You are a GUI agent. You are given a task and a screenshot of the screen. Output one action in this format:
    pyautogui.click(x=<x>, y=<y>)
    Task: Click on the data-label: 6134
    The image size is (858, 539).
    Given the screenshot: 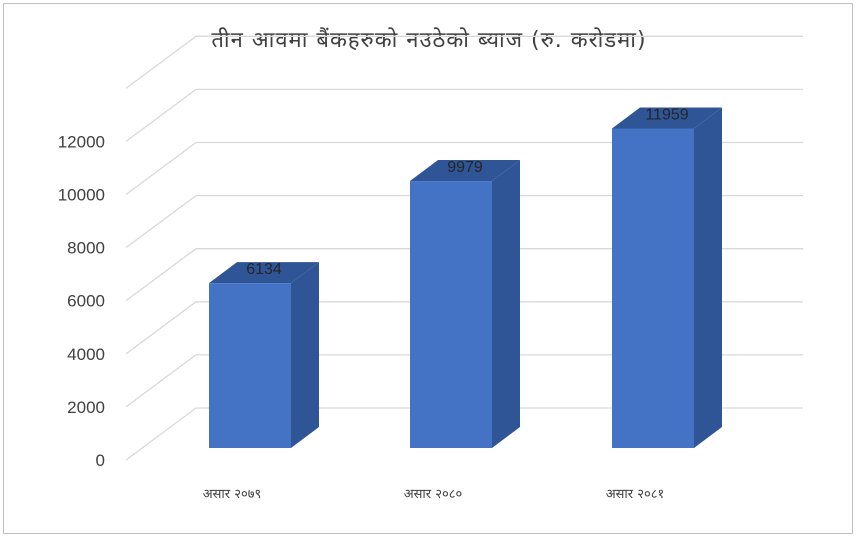 What is the action you would take?
    pyautogui.click(x=264, y=269)
    